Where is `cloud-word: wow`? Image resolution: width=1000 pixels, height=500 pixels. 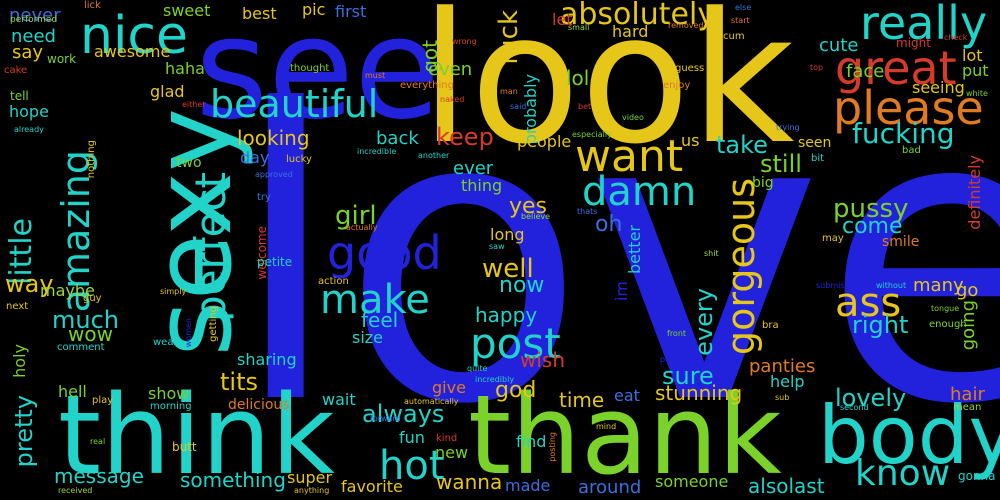 cloud-word: wow is located at coordinates (90, 334).